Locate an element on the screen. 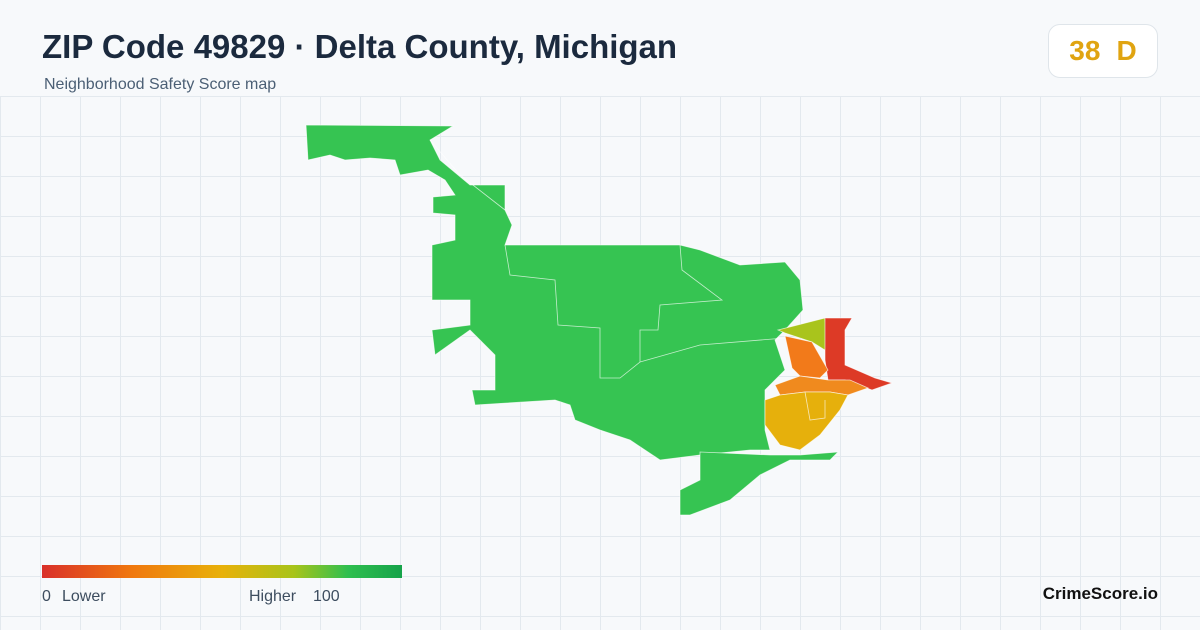 This screenshot has width=1200, height=630. subtitle: Neighborhood Safety Score map is located at coordinates (160, 84).